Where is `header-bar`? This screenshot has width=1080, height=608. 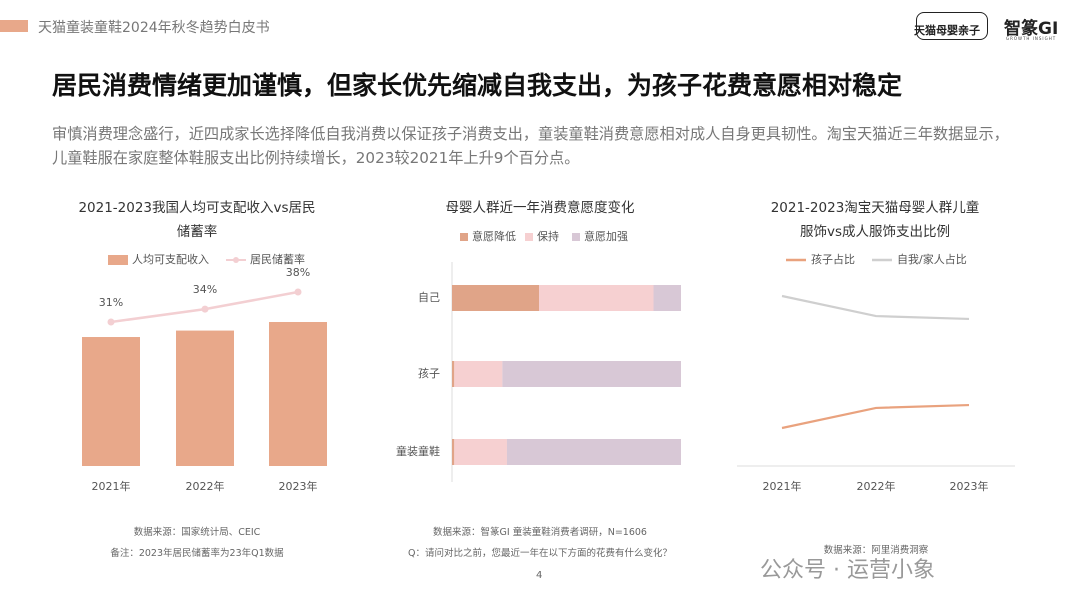
header-bar is located at coordinates (14, 26).